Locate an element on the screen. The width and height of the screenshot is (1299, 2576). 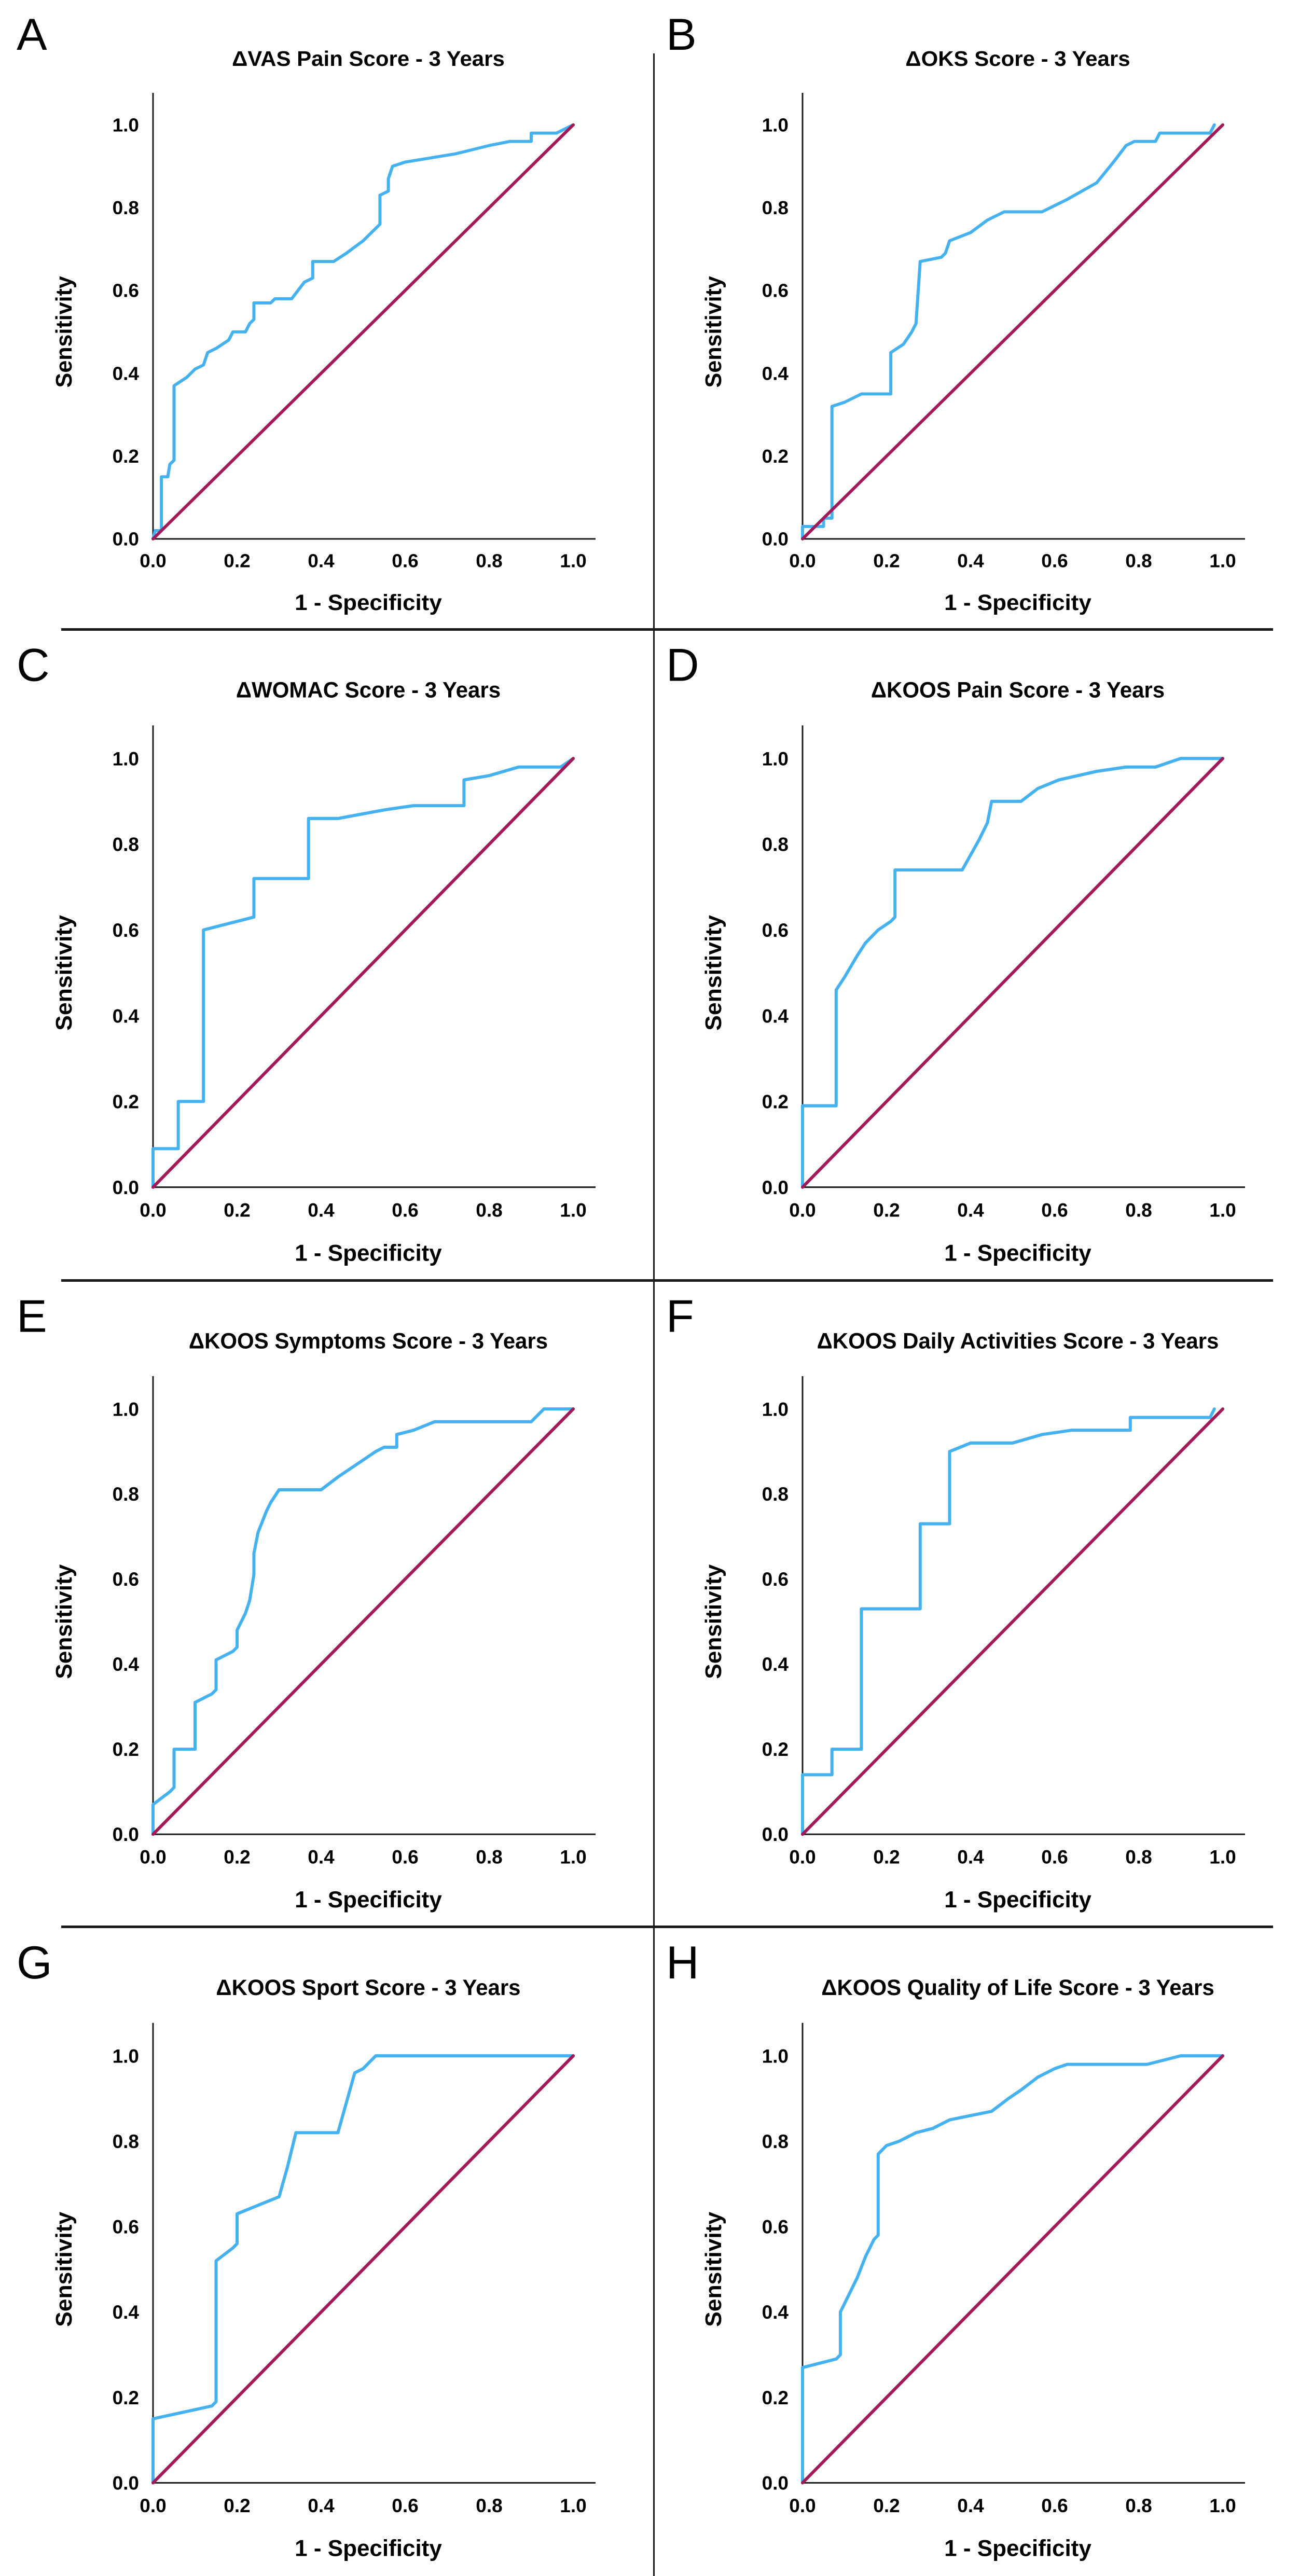
panel-letter: F is located at coordinates (680, 1315).